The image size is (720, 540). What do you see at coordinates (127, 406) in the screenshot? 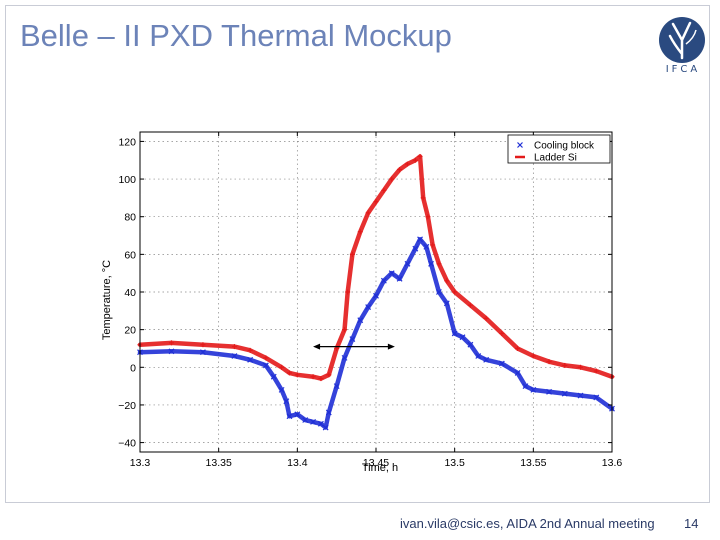
I see `y-tick-label: −20` at bounding box center [127, 406].